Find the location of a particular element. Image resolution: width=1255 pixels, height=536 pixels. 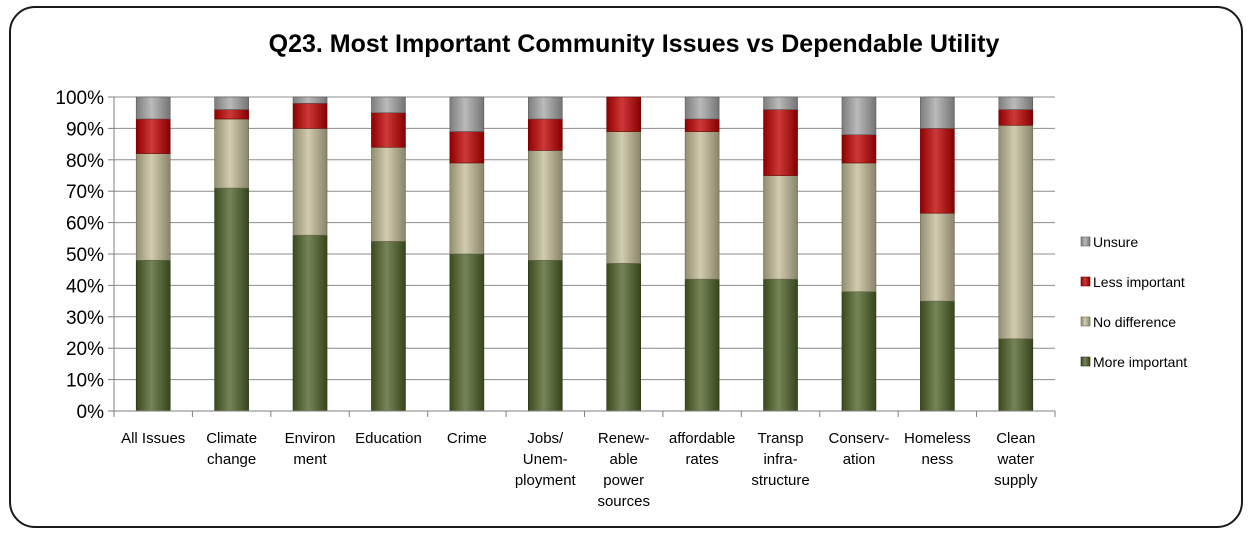

legend-label: No difference is located at coordinates (1134, 322).